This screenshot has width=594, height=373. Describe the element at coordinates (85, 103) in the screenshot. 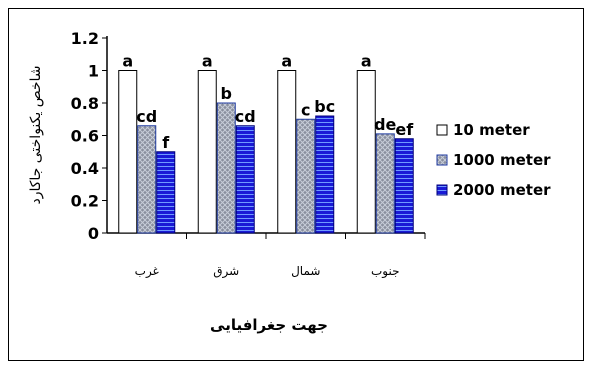

I see `y-tick-label: 0.8` at that location.